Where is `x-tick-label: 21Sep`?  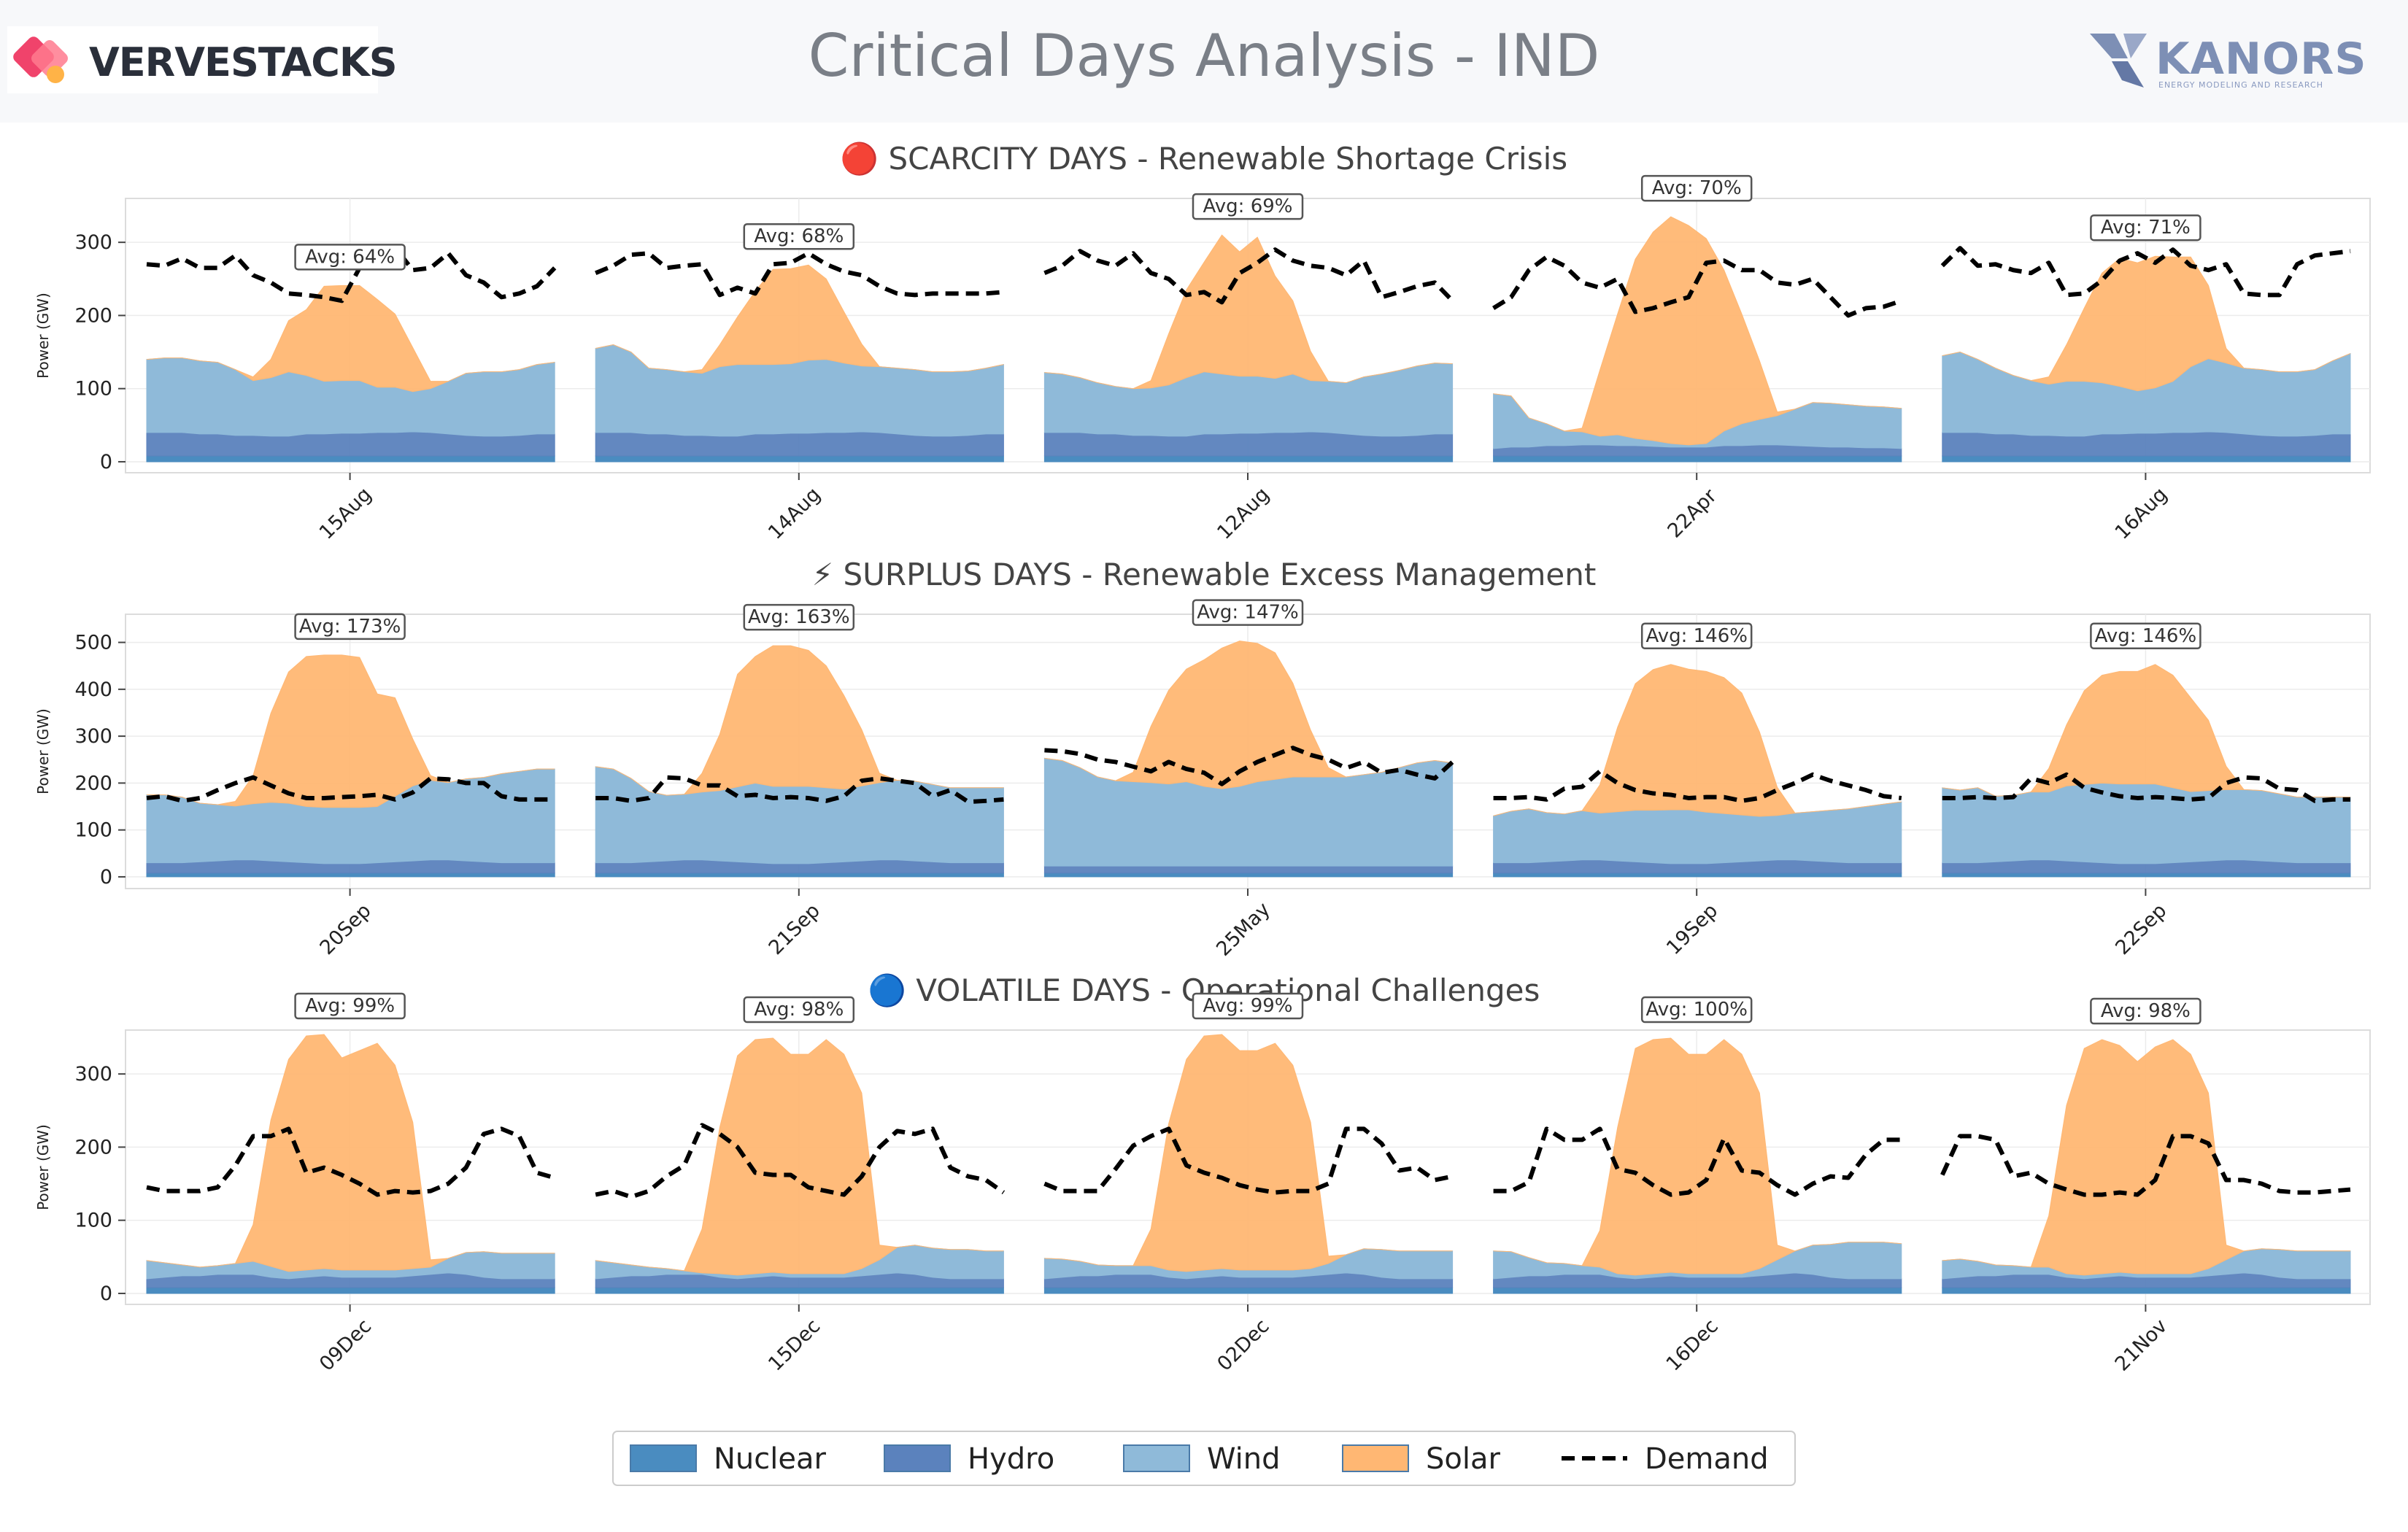
x-tick-label: 21Sep is located at coordinates (795, 929).